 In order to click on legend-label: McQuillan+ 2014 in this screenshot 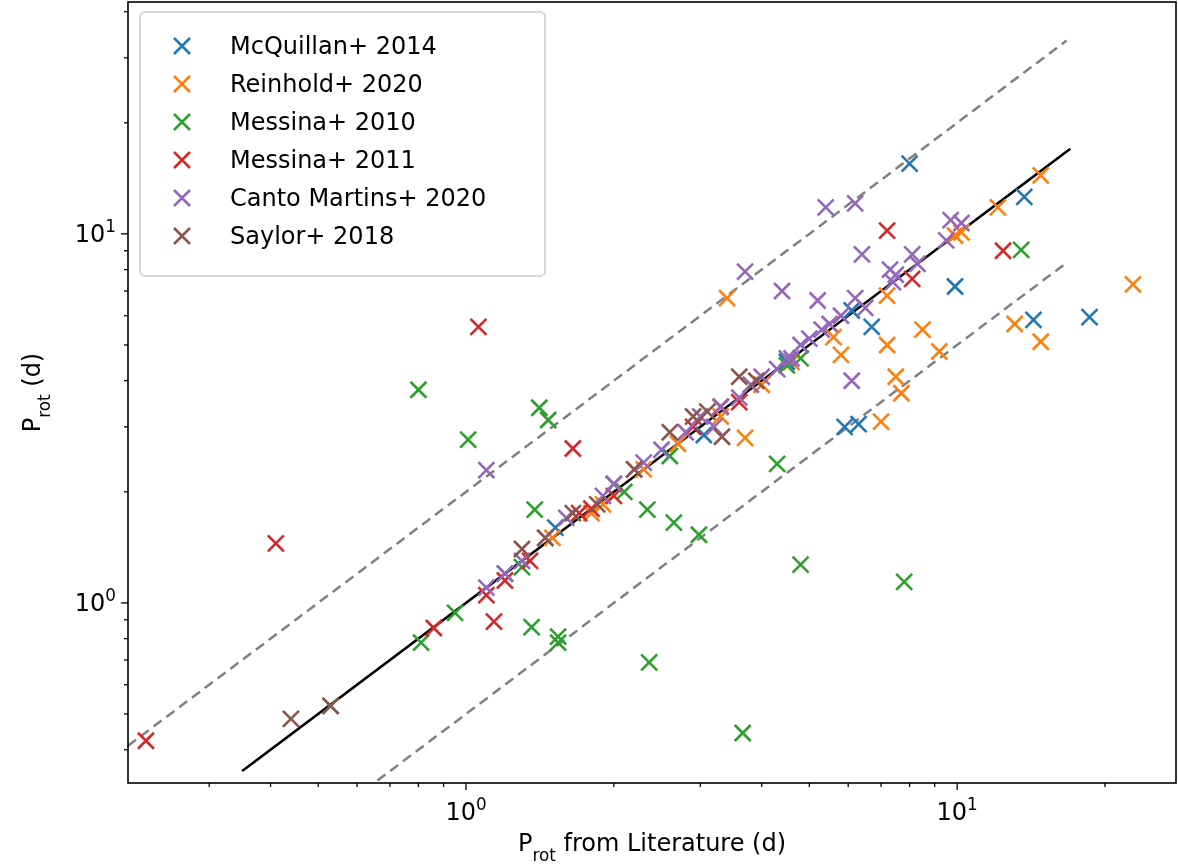, I will do `click(333, 46)`.